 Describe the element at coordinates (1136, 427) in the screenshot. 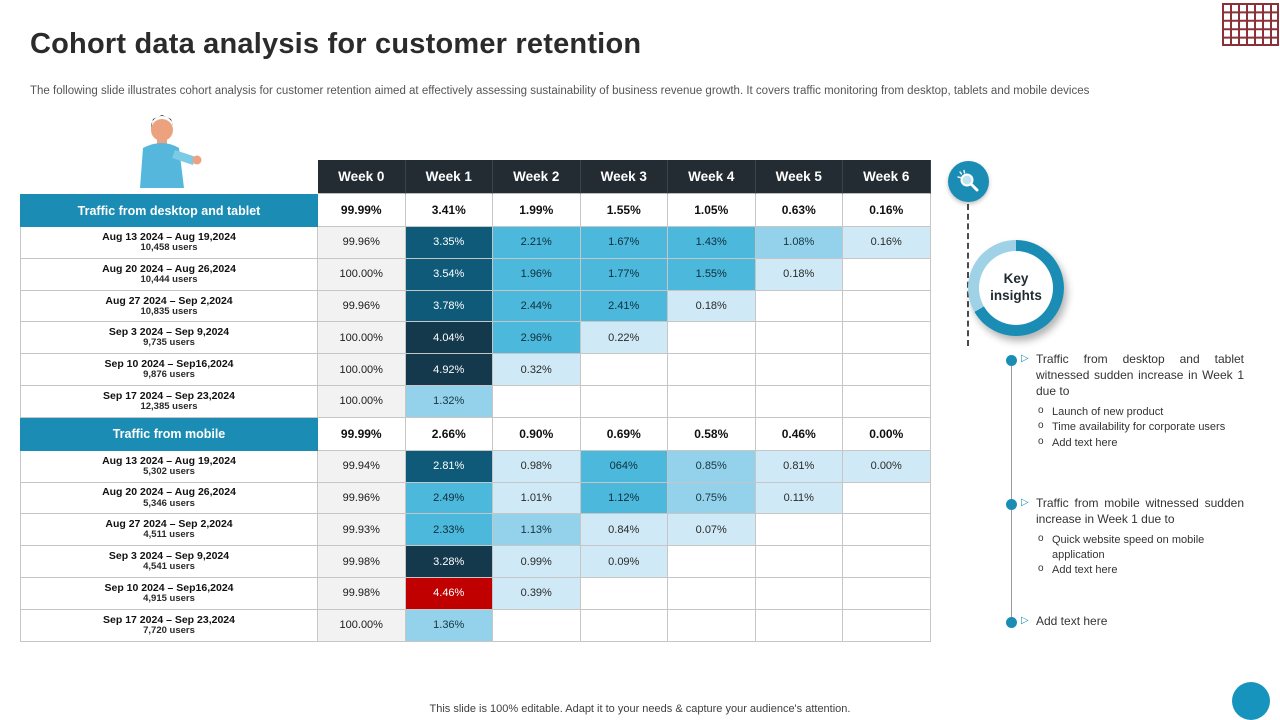

I see `insight-sub-item: Time availability for corporate users` at that location.